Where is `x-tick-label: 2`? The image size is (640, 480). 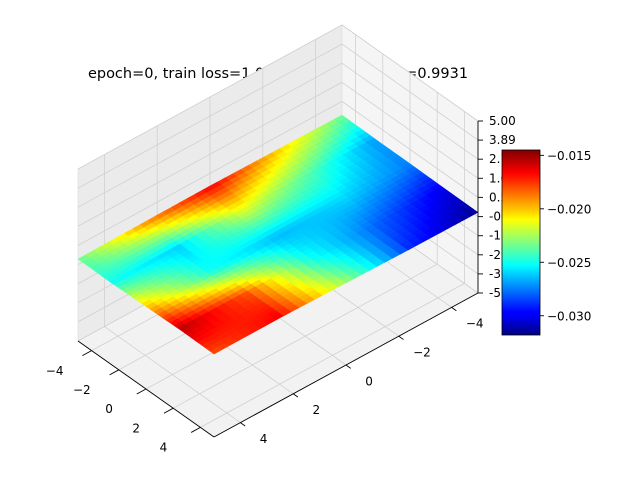
x-tick-label: 2 is located at coordinates (136, 428).